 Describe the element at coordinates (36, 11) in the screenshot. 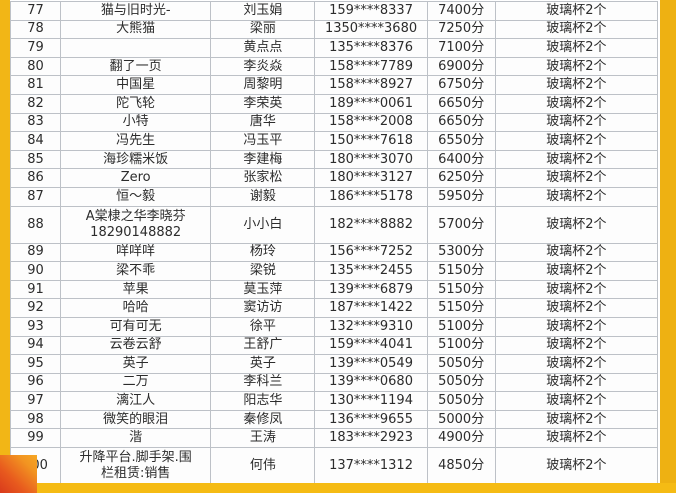

I see `row-number-cell: 77` at that location.